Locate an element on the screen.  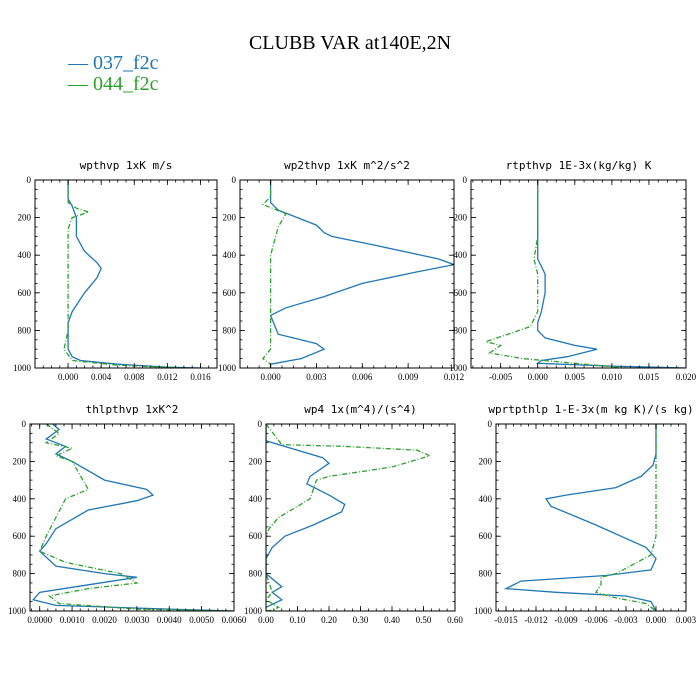
panel-6-ytick-label: 1000 is located at coordinates (483, 611).